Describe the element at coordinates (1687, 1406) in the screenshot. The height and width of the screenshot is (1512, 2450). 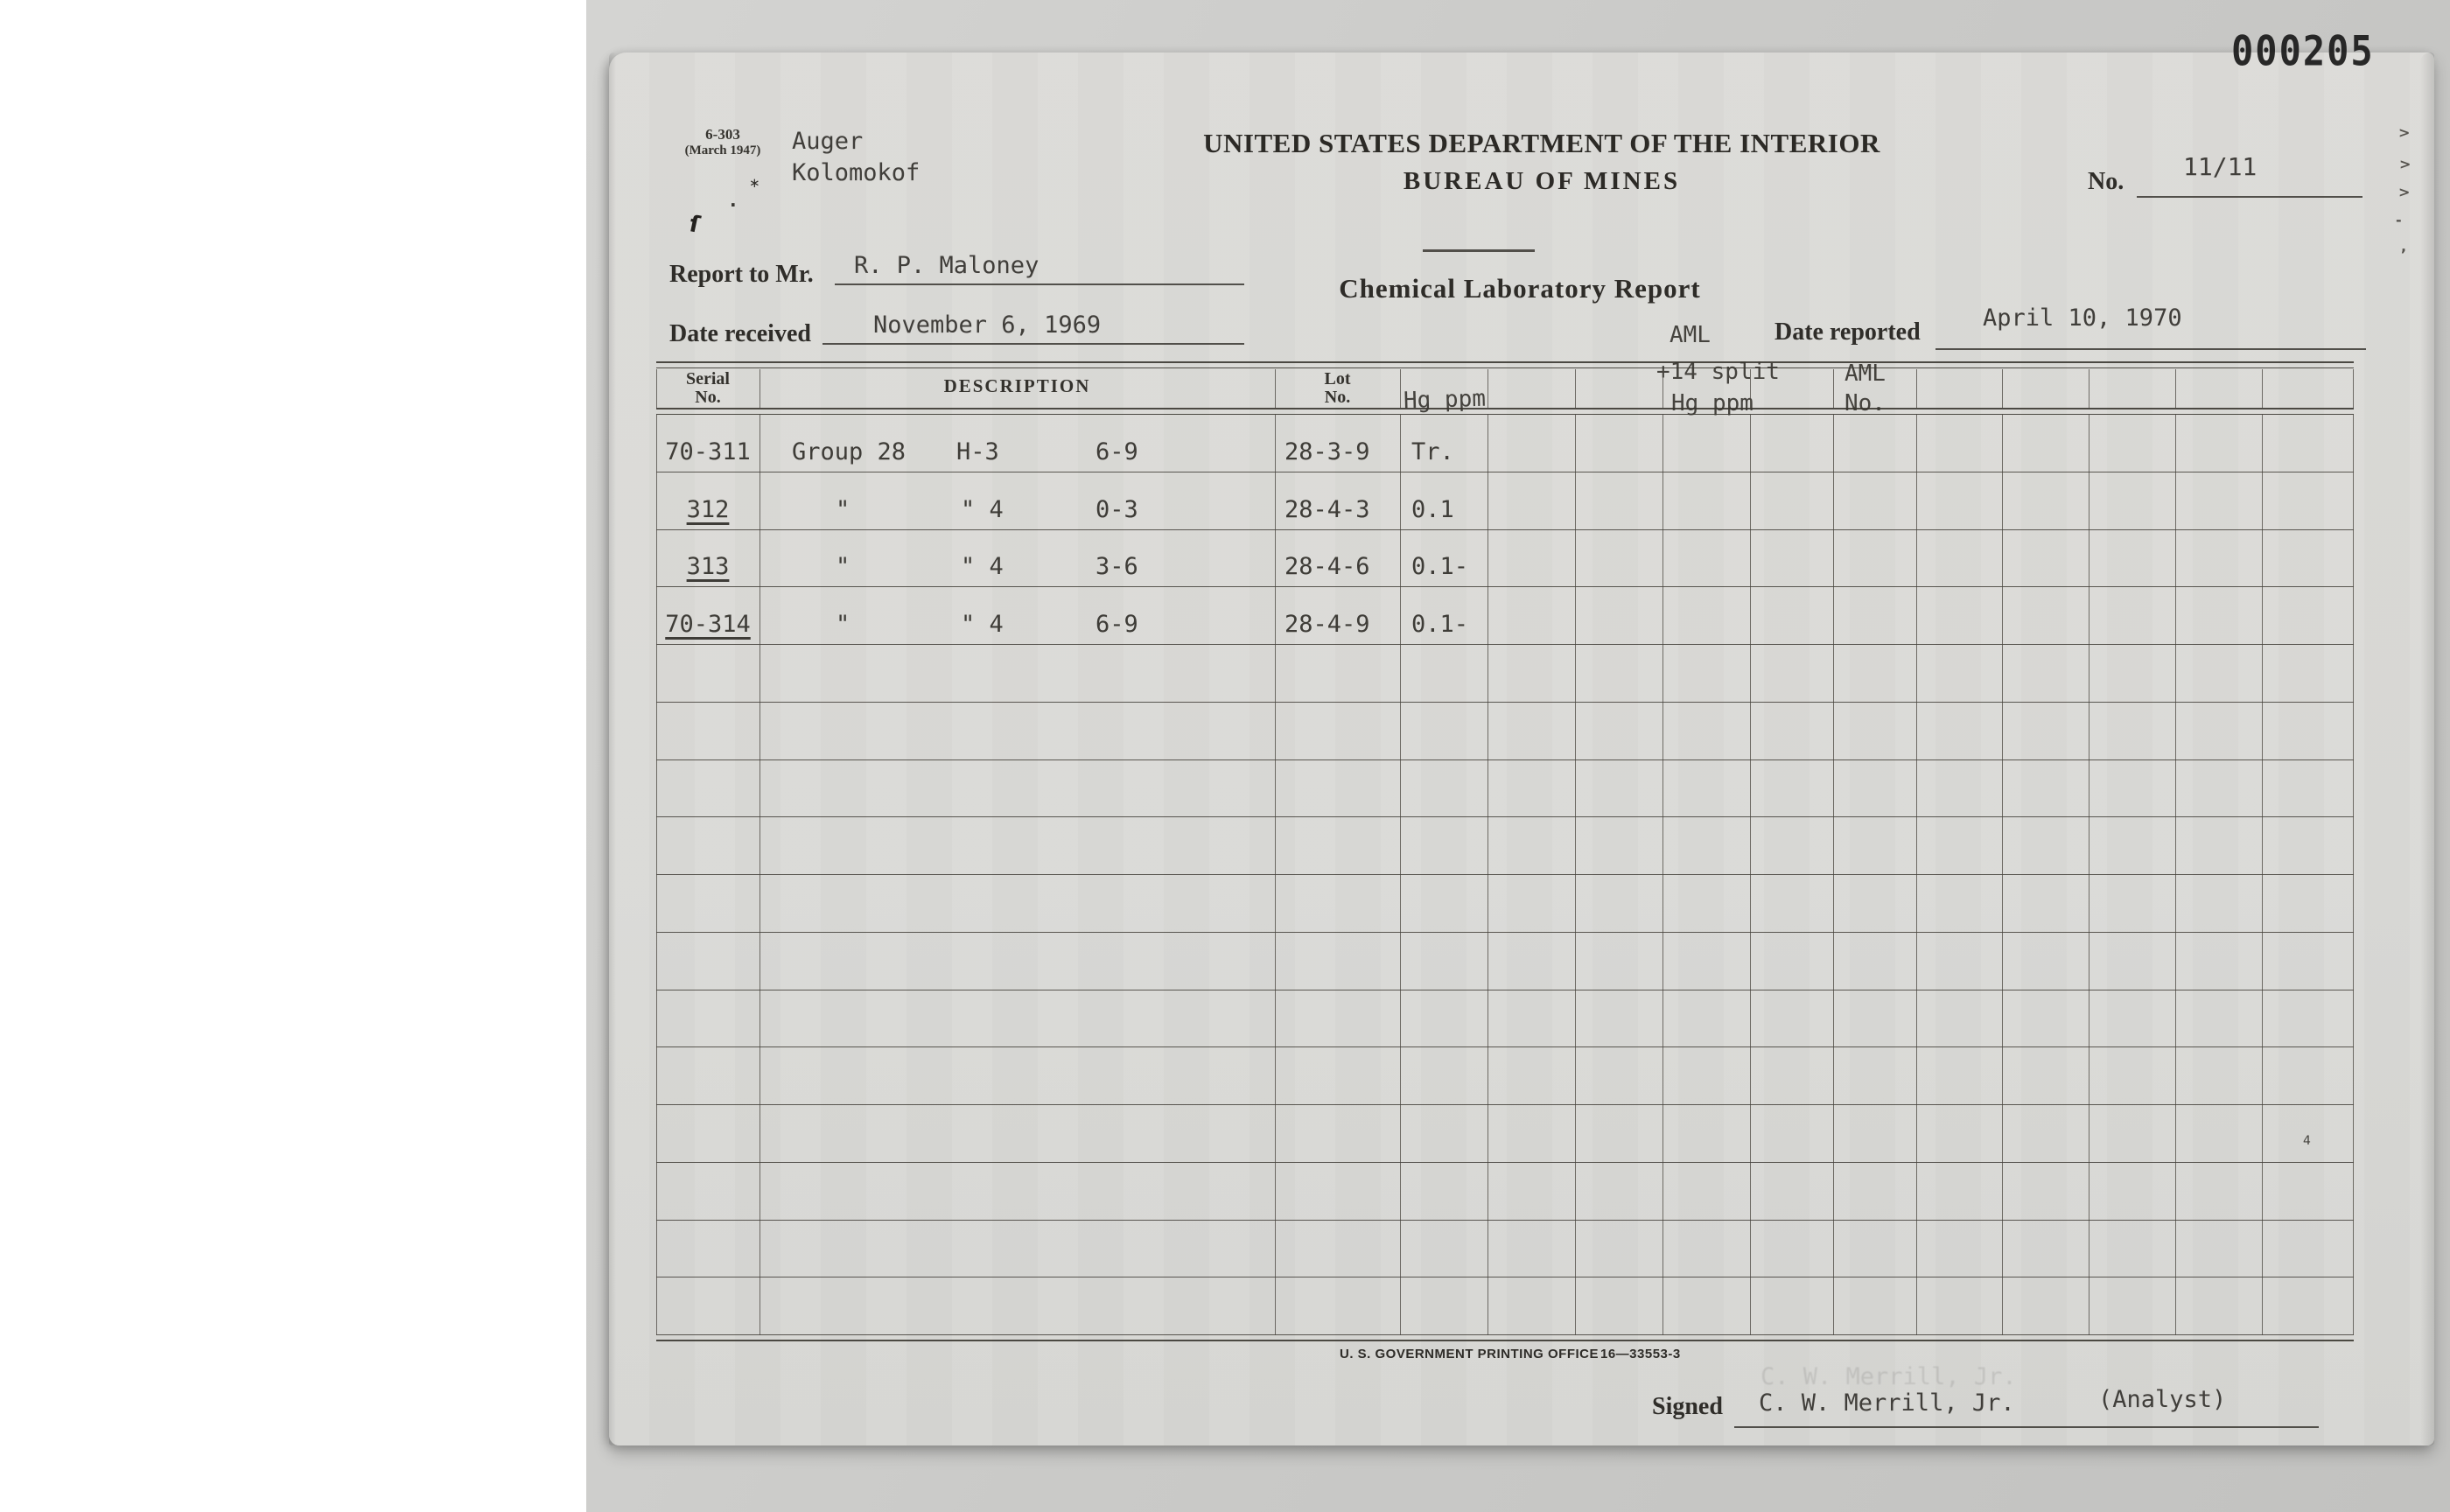
I see `signed-label: Signed` at that location.